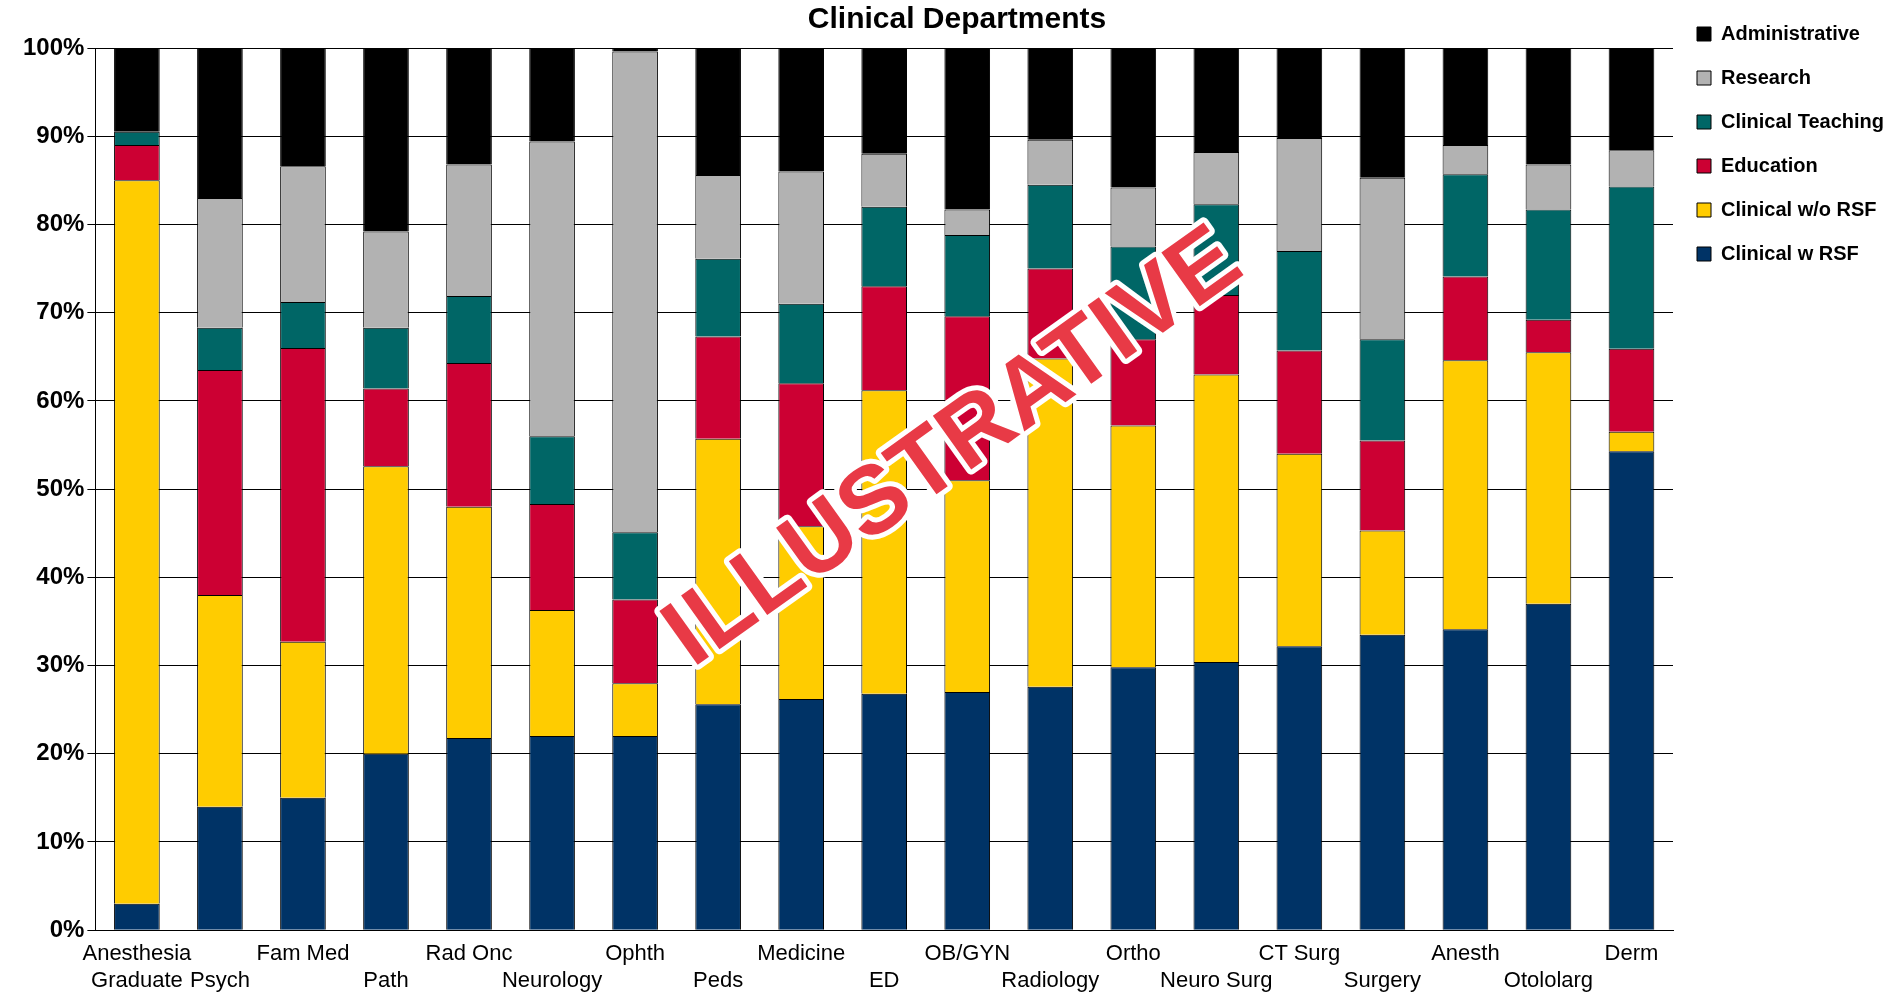 The height and width of the screenshot is (1002, 1904). I want to click on y-tick-label: 30%, so click(60, 664).